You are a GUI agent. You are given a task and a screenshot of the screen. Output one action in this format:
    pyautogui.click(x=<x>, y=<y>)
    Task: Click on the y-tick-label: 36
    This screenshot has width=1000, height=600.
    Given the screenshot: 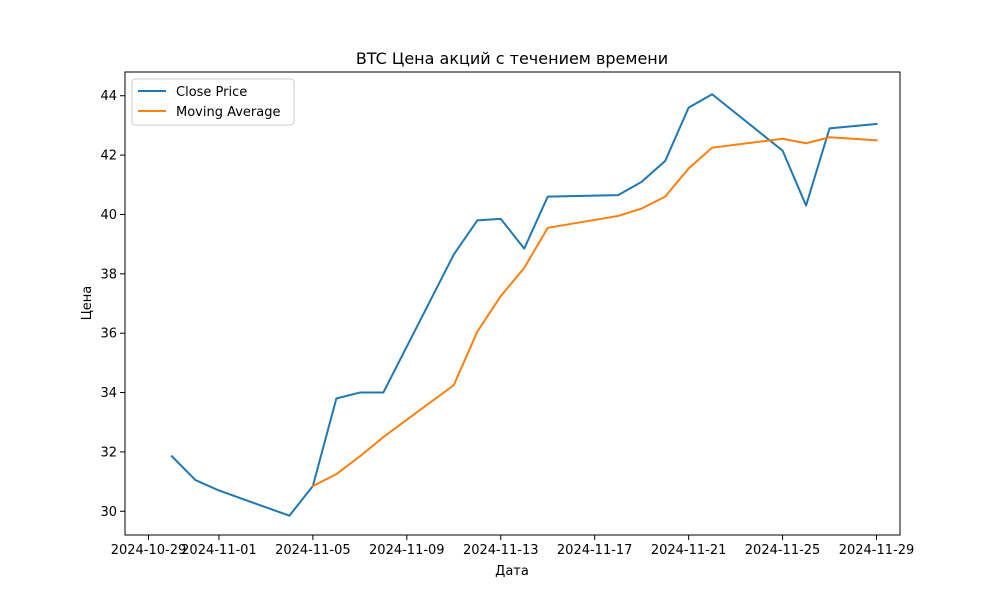 What is the action you would take?
    pyautogui.click(x=108, y=334)
    